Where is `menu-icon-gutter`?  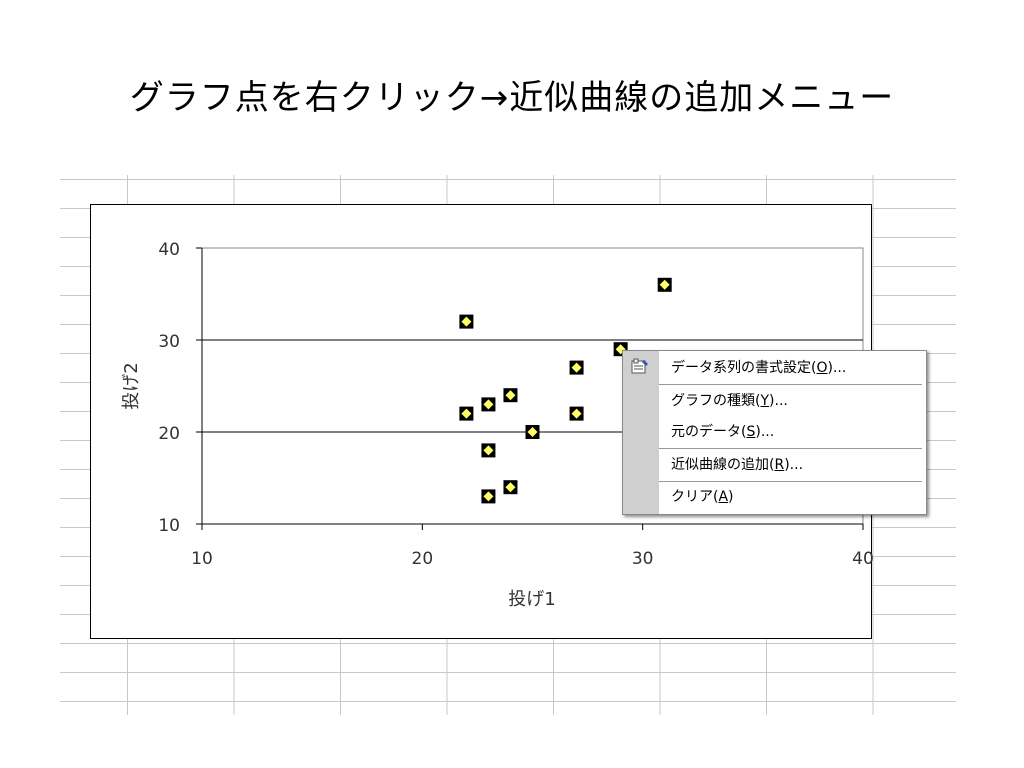
menu-icon-gutter is located at coordinates (641, 432).